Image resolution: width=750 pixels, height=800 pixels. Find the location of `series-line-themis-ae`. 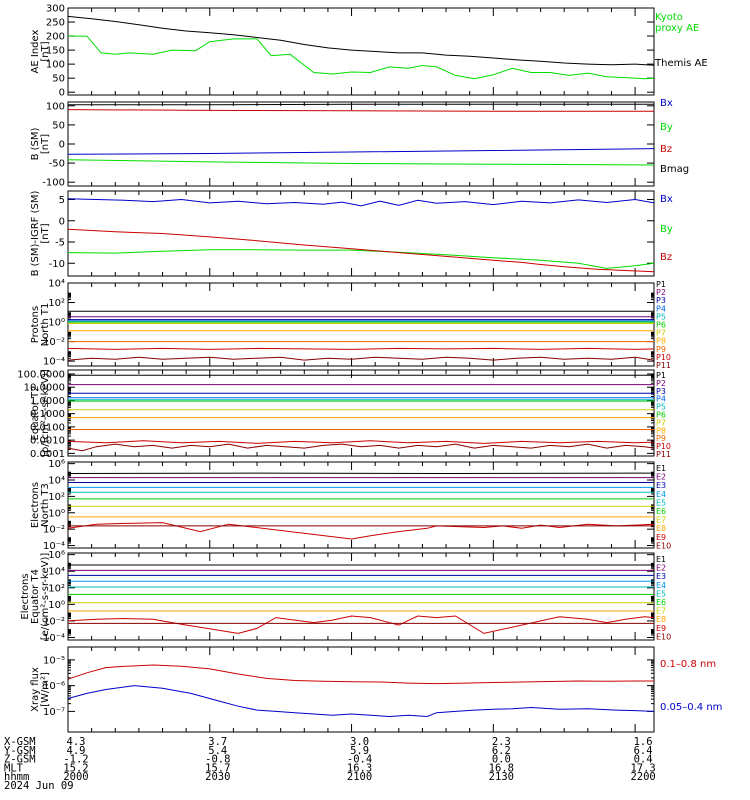

series-line-themis-ae is located at coordinates (361, 40).